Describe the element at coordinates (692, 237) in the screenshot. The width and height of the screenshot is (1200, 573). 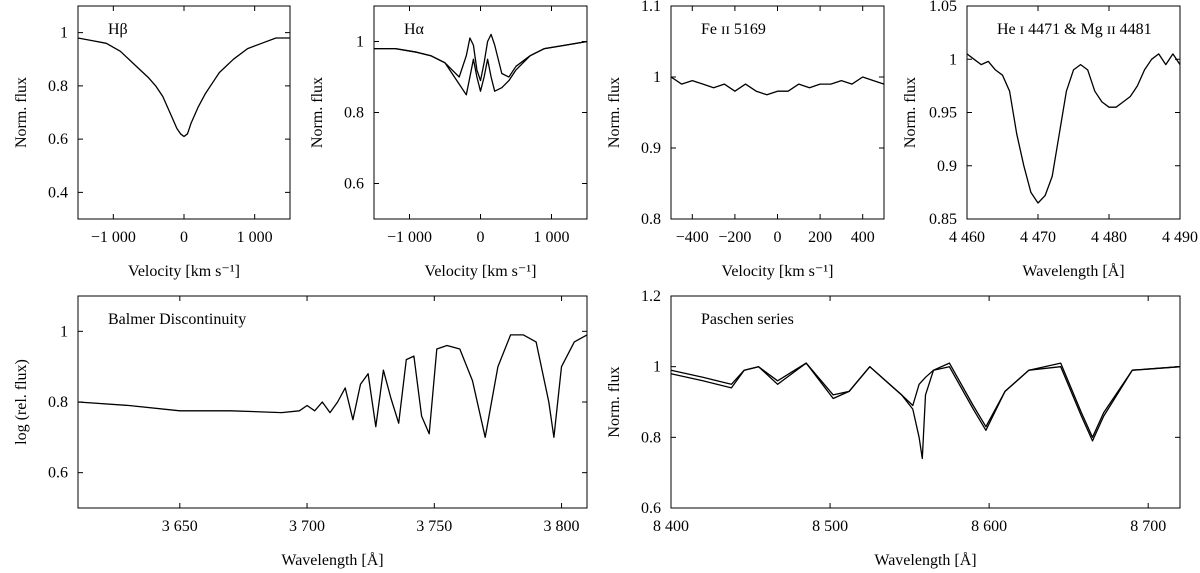
I see `x-tick-label: −400` at that location.